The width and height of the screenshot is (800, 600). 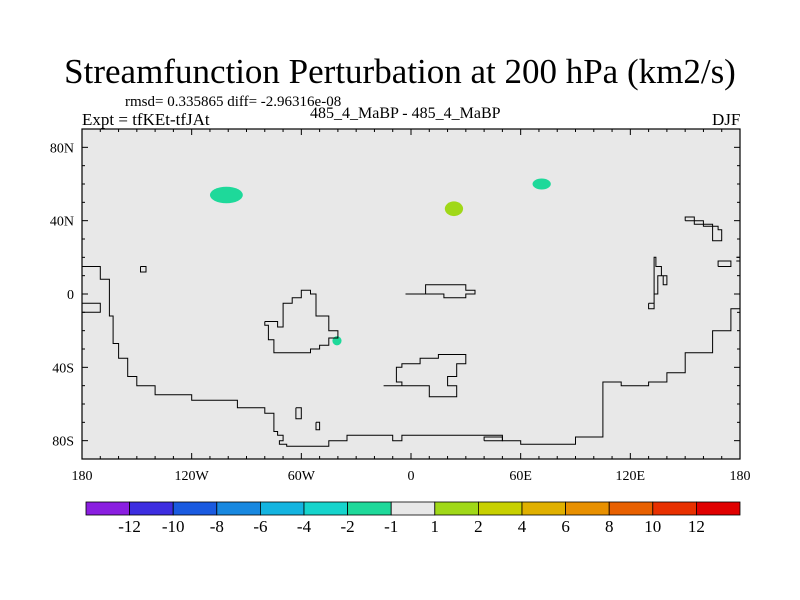 I want to click on y-tick-label-4: 80S, so click(x=63, y=442).